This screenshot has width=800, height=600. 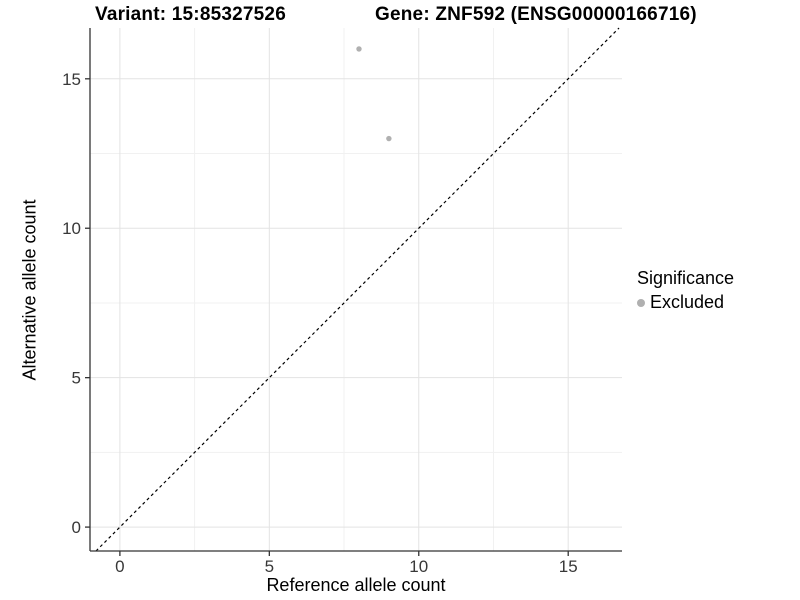 I want to click on y-tick-label: 5, so click(x=76, y=378).